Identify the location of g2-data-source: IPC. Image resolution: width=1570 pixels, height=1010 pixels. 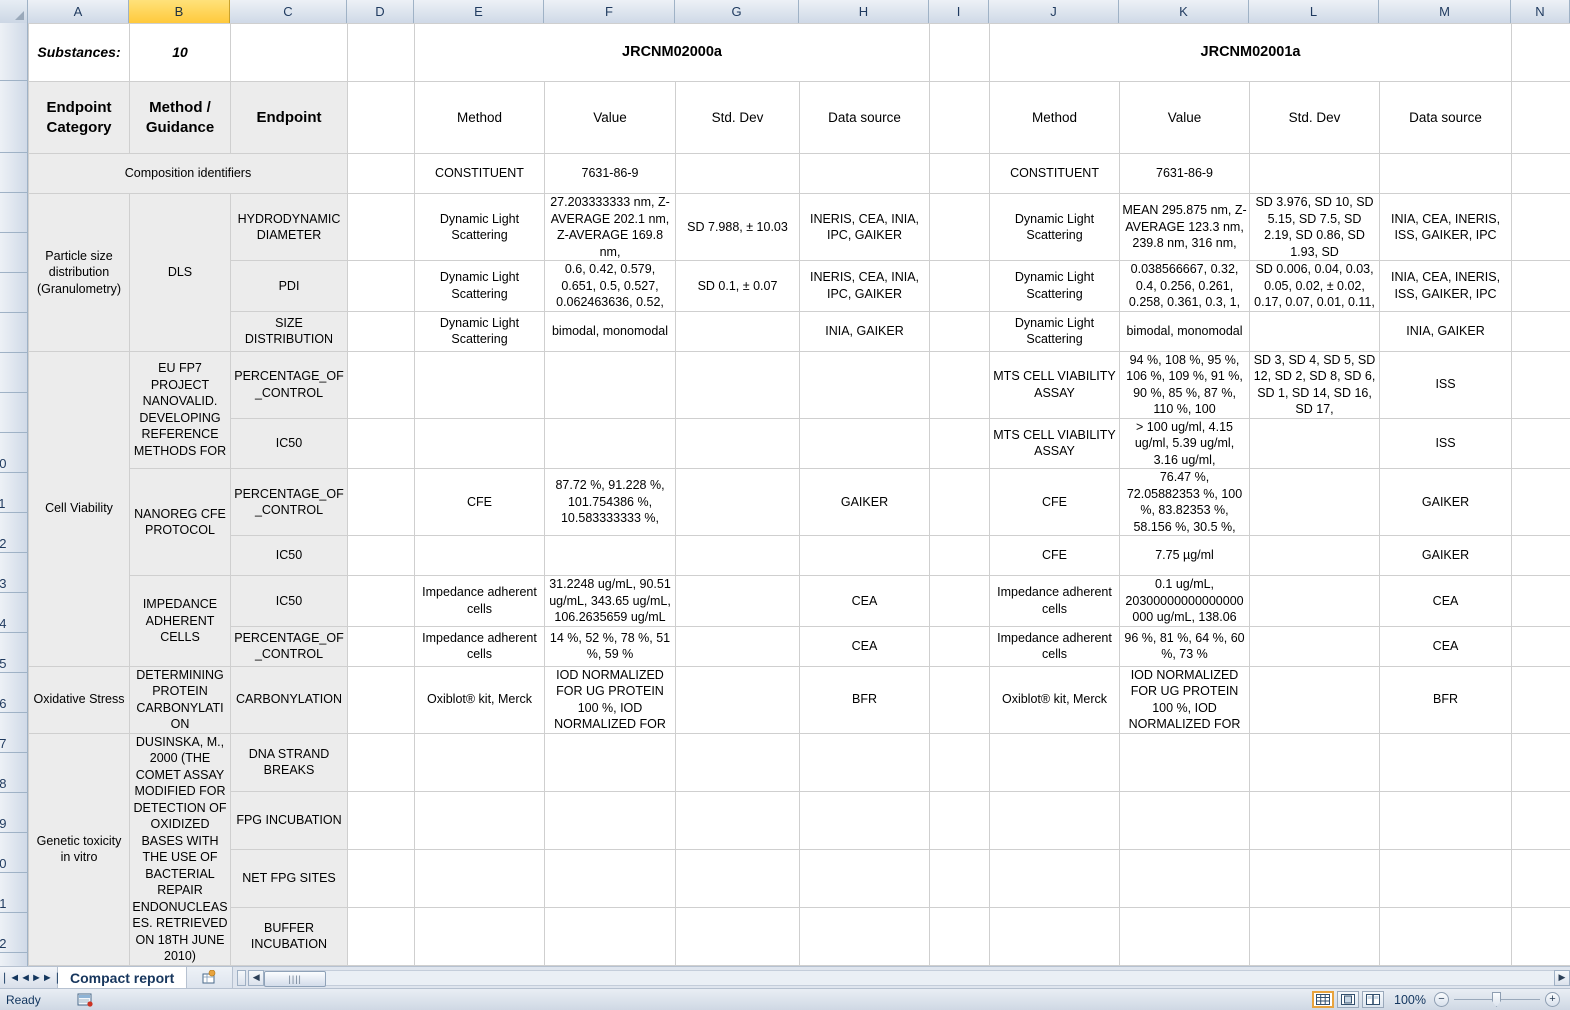
(1446, 965).